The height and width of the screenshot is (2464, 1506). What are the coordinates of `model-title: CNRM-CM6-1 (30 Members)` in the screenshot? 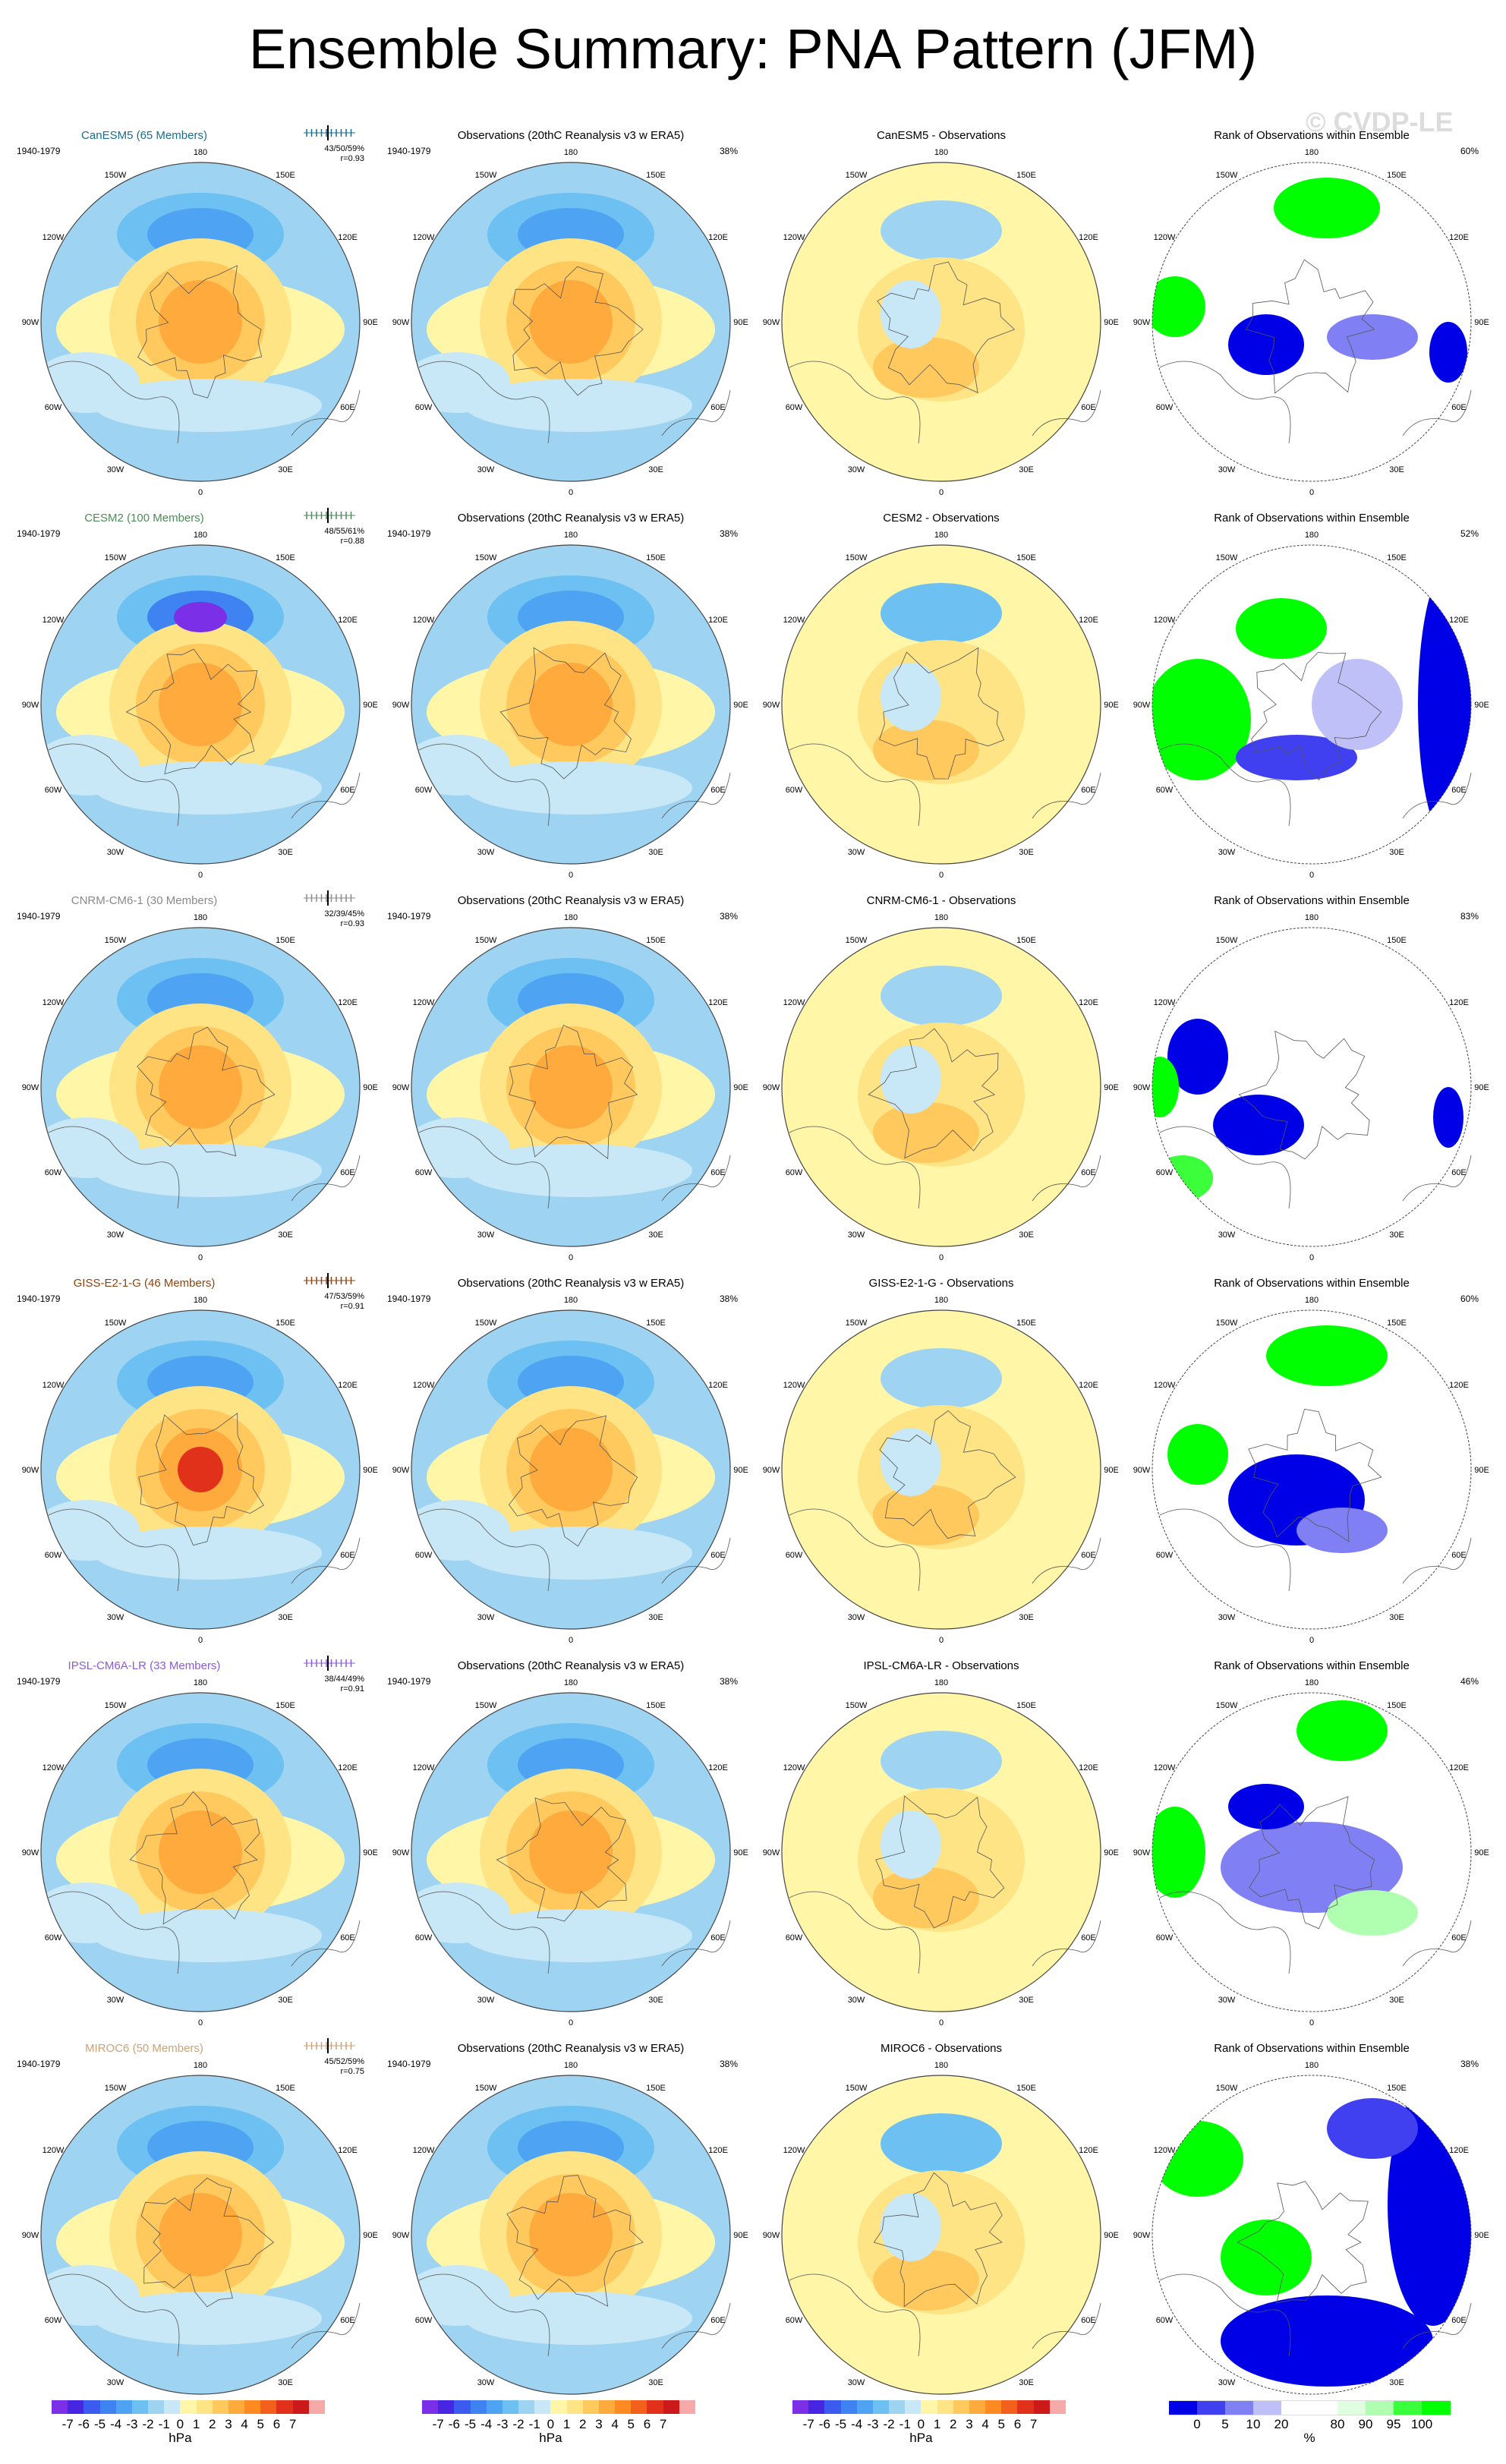 It's located at (144, 900).